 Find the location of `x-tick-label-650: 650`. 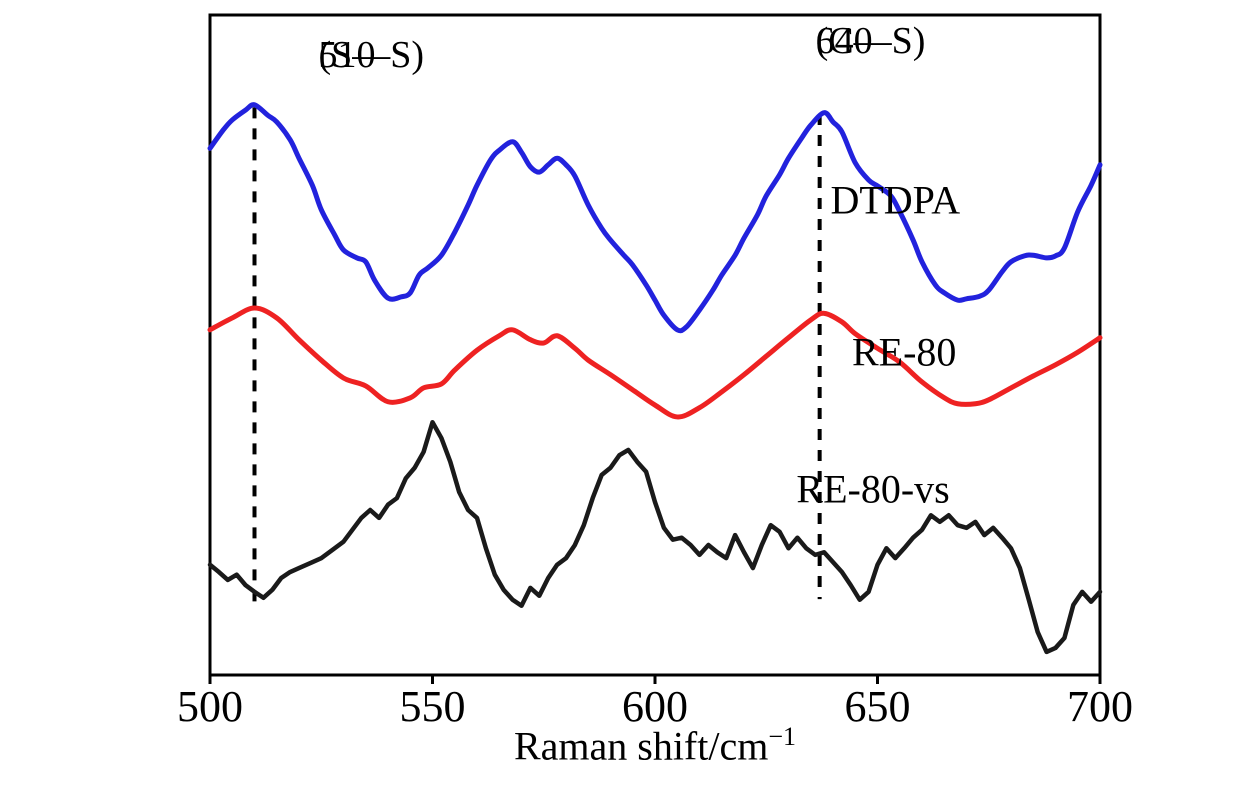

x-tick-label-650: 650 is located at coordinates (877, 706).